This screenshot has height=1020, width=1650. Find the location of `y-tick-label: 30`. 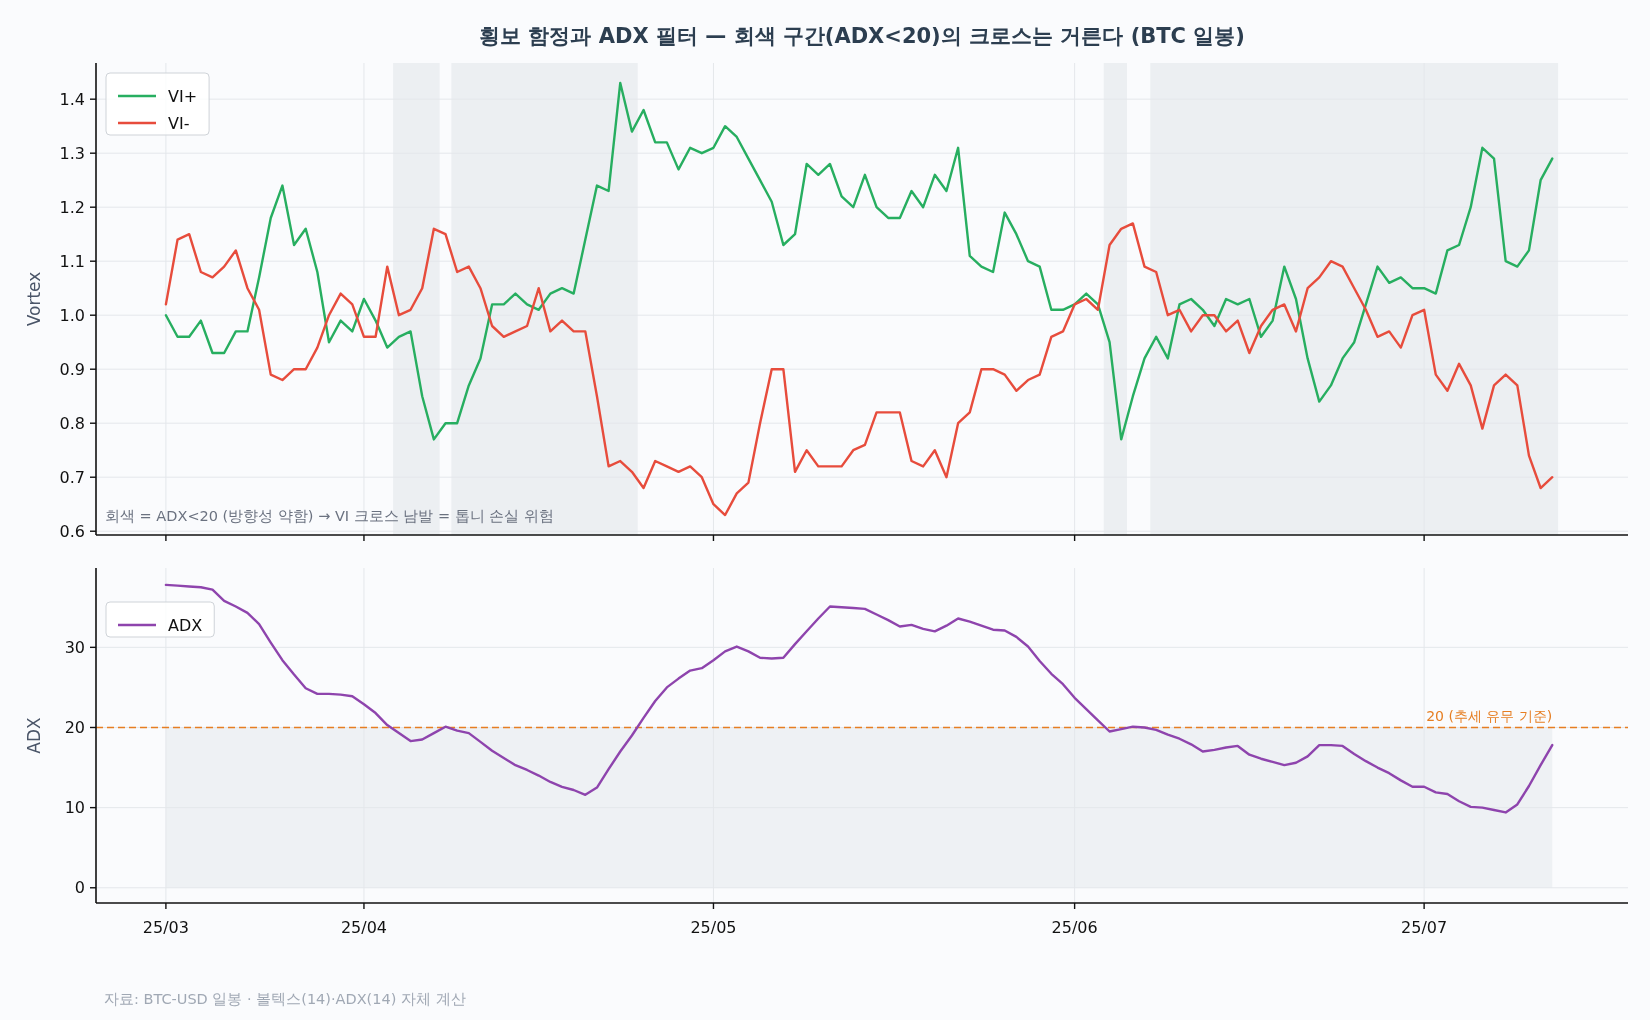

y-tick-label: 30 is located at coordinates (74, 647).